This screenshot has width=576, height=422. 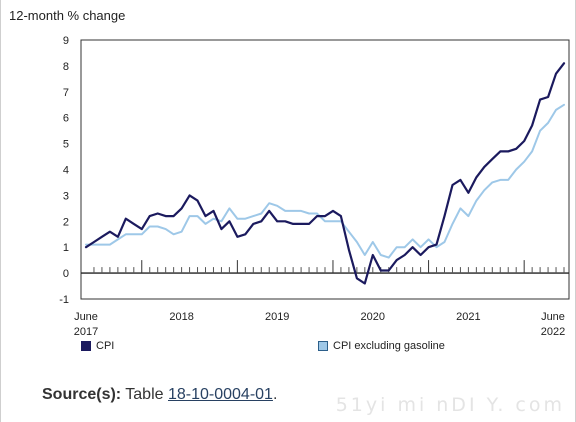 I want to click on y-tick-label: 6, so click(x=66, y=119).